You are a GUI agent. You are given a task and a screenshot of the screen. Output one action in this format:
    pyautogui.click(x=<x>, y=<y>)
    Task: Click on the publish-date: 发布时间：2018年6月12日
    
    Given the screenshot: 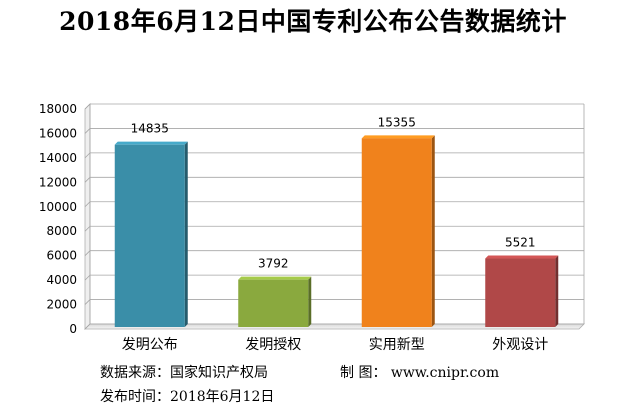 What is the action you would take?
    pyautogui.click(x=187, y=396)
    